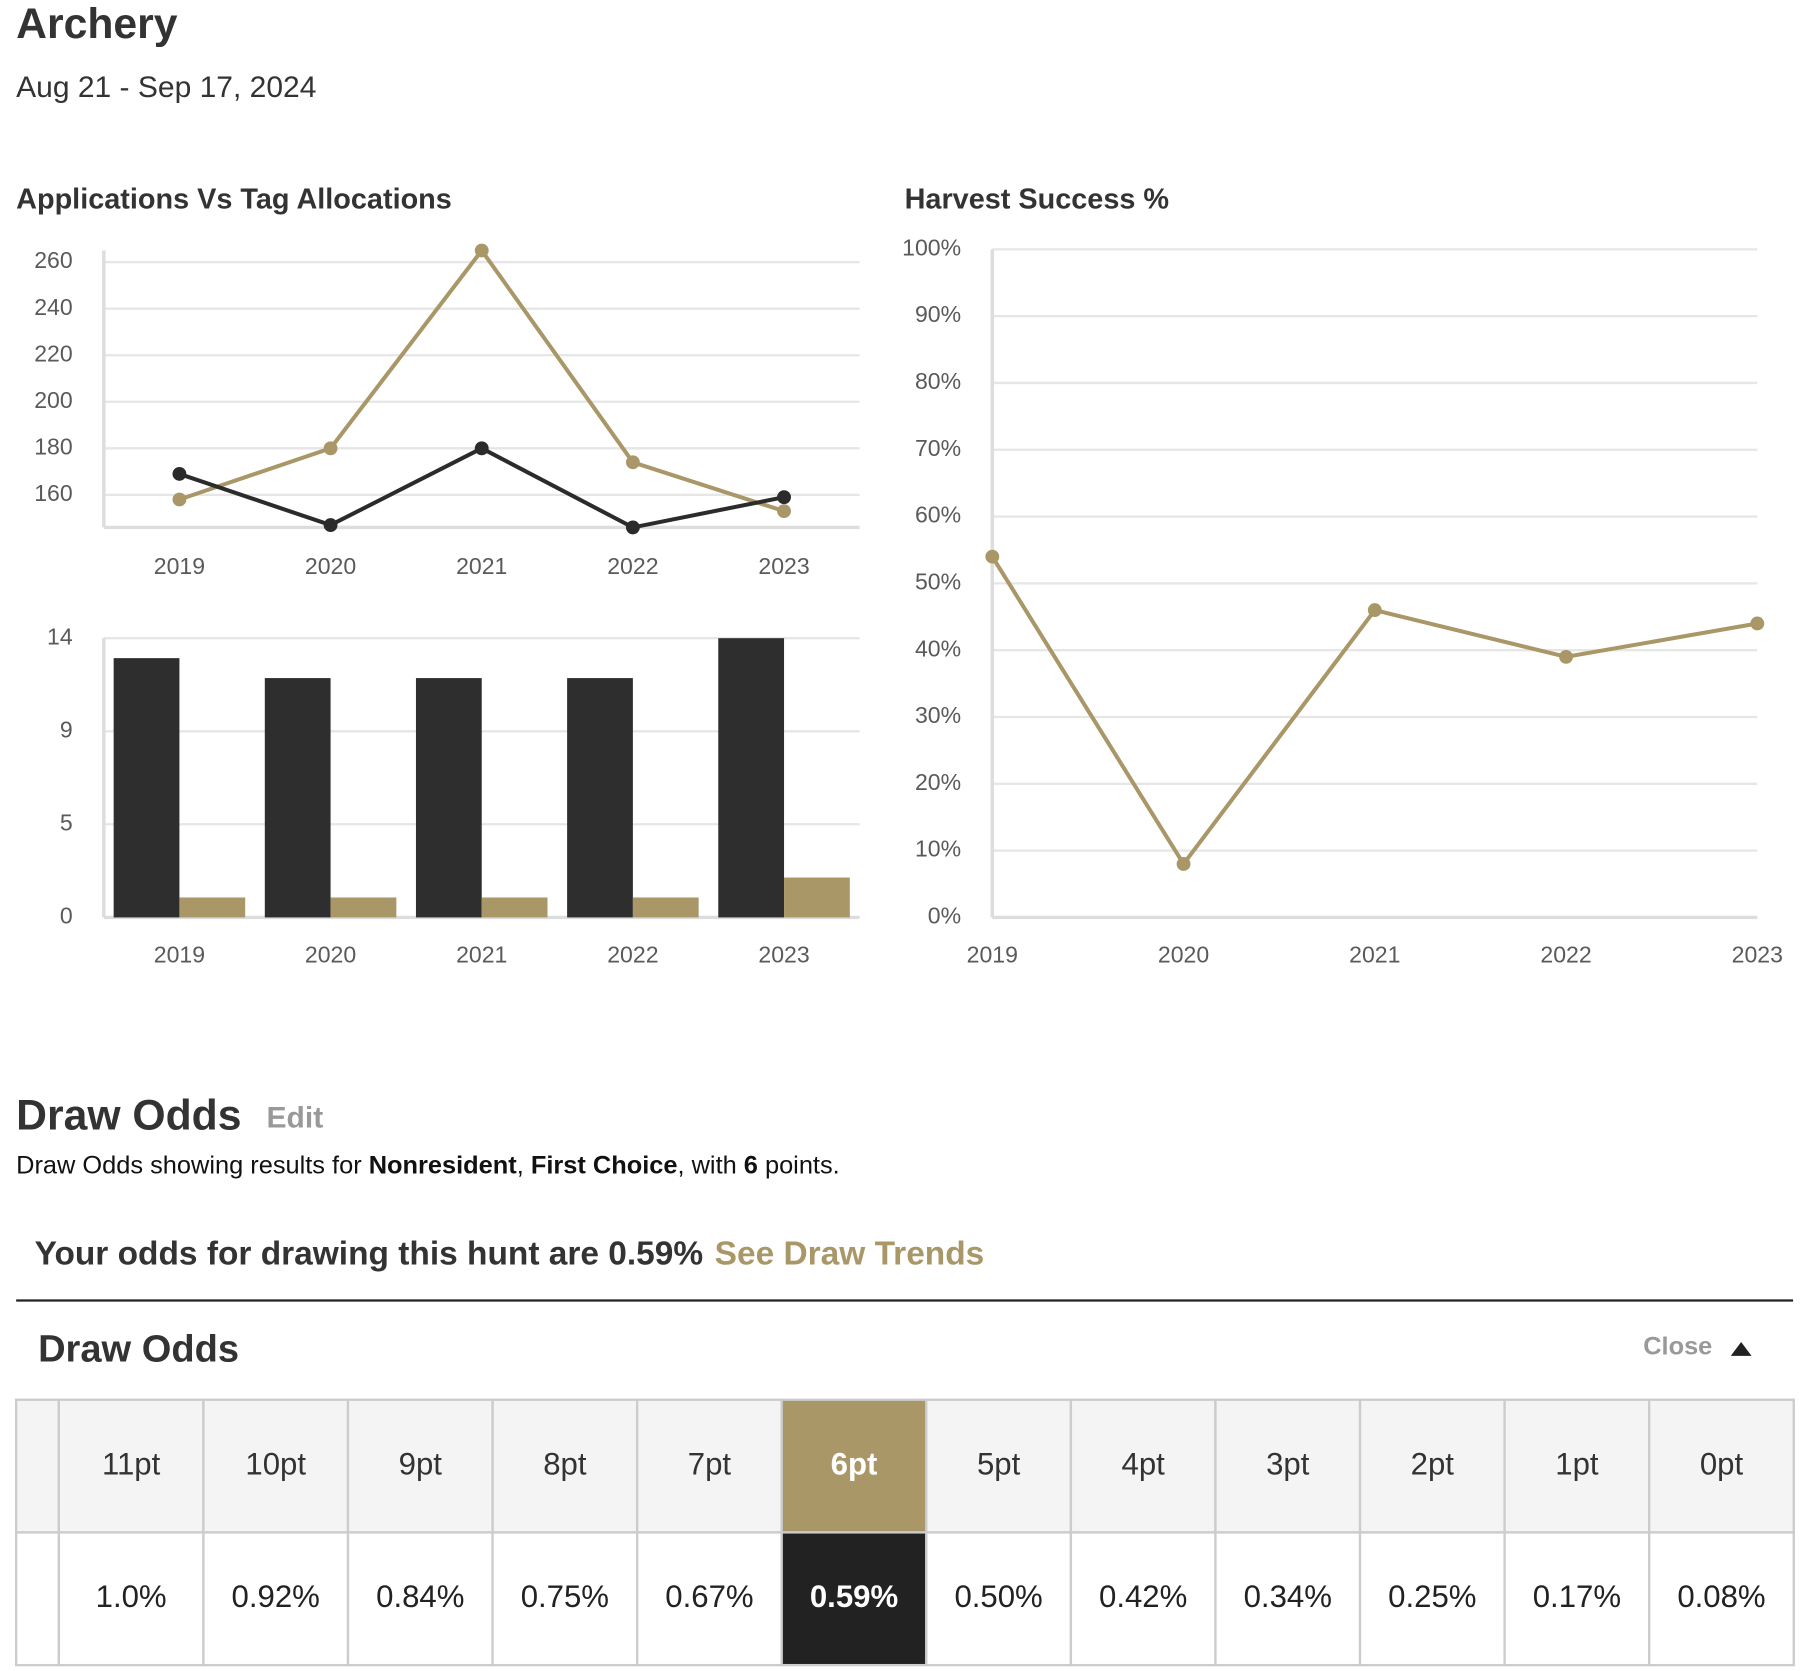  I want to click on y-tick-label: 0, so click(66, 916).